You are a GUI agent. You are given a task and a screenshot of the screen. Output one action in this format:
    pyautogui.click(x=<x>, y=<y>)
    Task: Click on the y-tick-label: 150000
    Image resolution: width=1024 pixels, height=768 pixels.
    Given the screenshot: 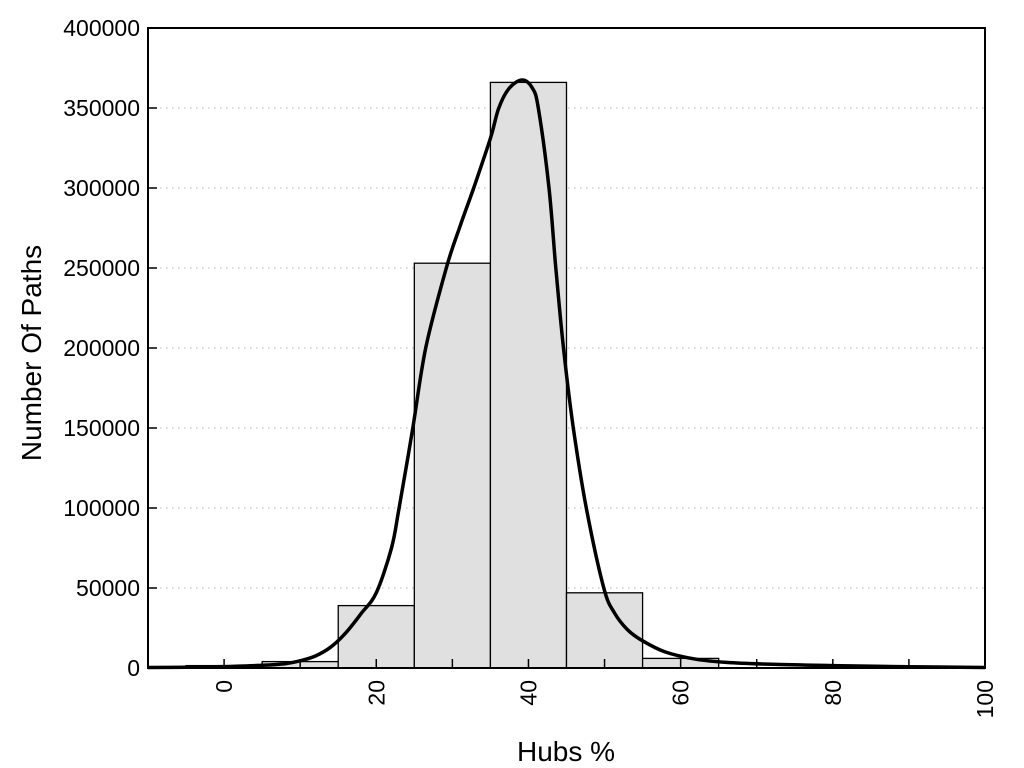 What is the action you would take?
    pyautogui.click(x=101, y=428)
    